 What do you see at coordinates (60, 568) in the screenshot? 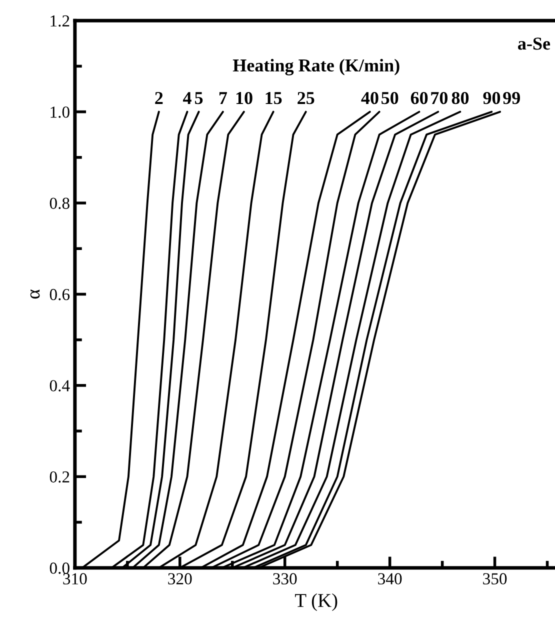
I see `y-tick-label: 0.0` at bounding box center [60, 568].